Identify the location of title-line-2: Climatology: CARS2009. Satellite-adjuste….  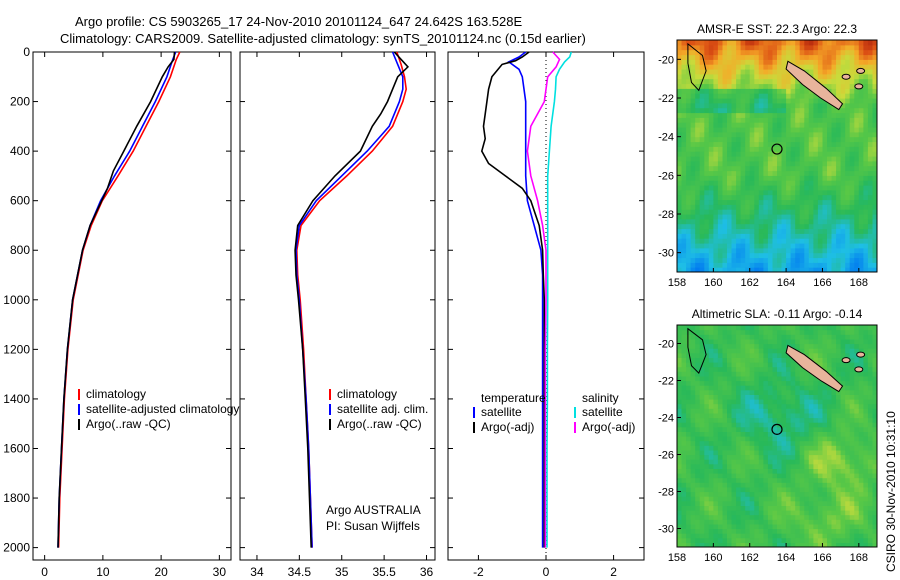
(323, 38).